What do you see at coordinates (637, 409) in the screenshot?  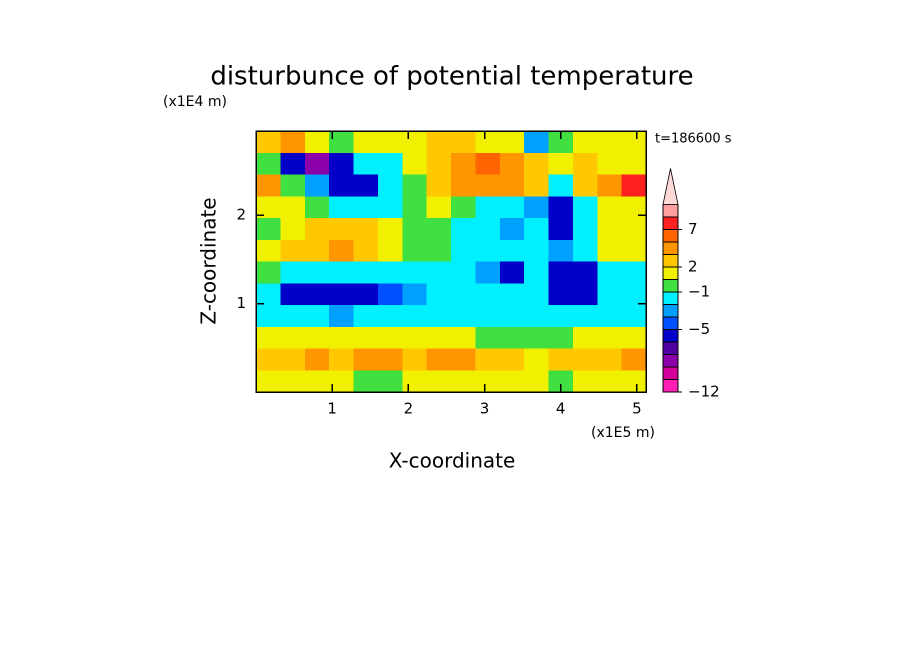 I see `x-tick-label: 5` at bounding box center [637, 409].